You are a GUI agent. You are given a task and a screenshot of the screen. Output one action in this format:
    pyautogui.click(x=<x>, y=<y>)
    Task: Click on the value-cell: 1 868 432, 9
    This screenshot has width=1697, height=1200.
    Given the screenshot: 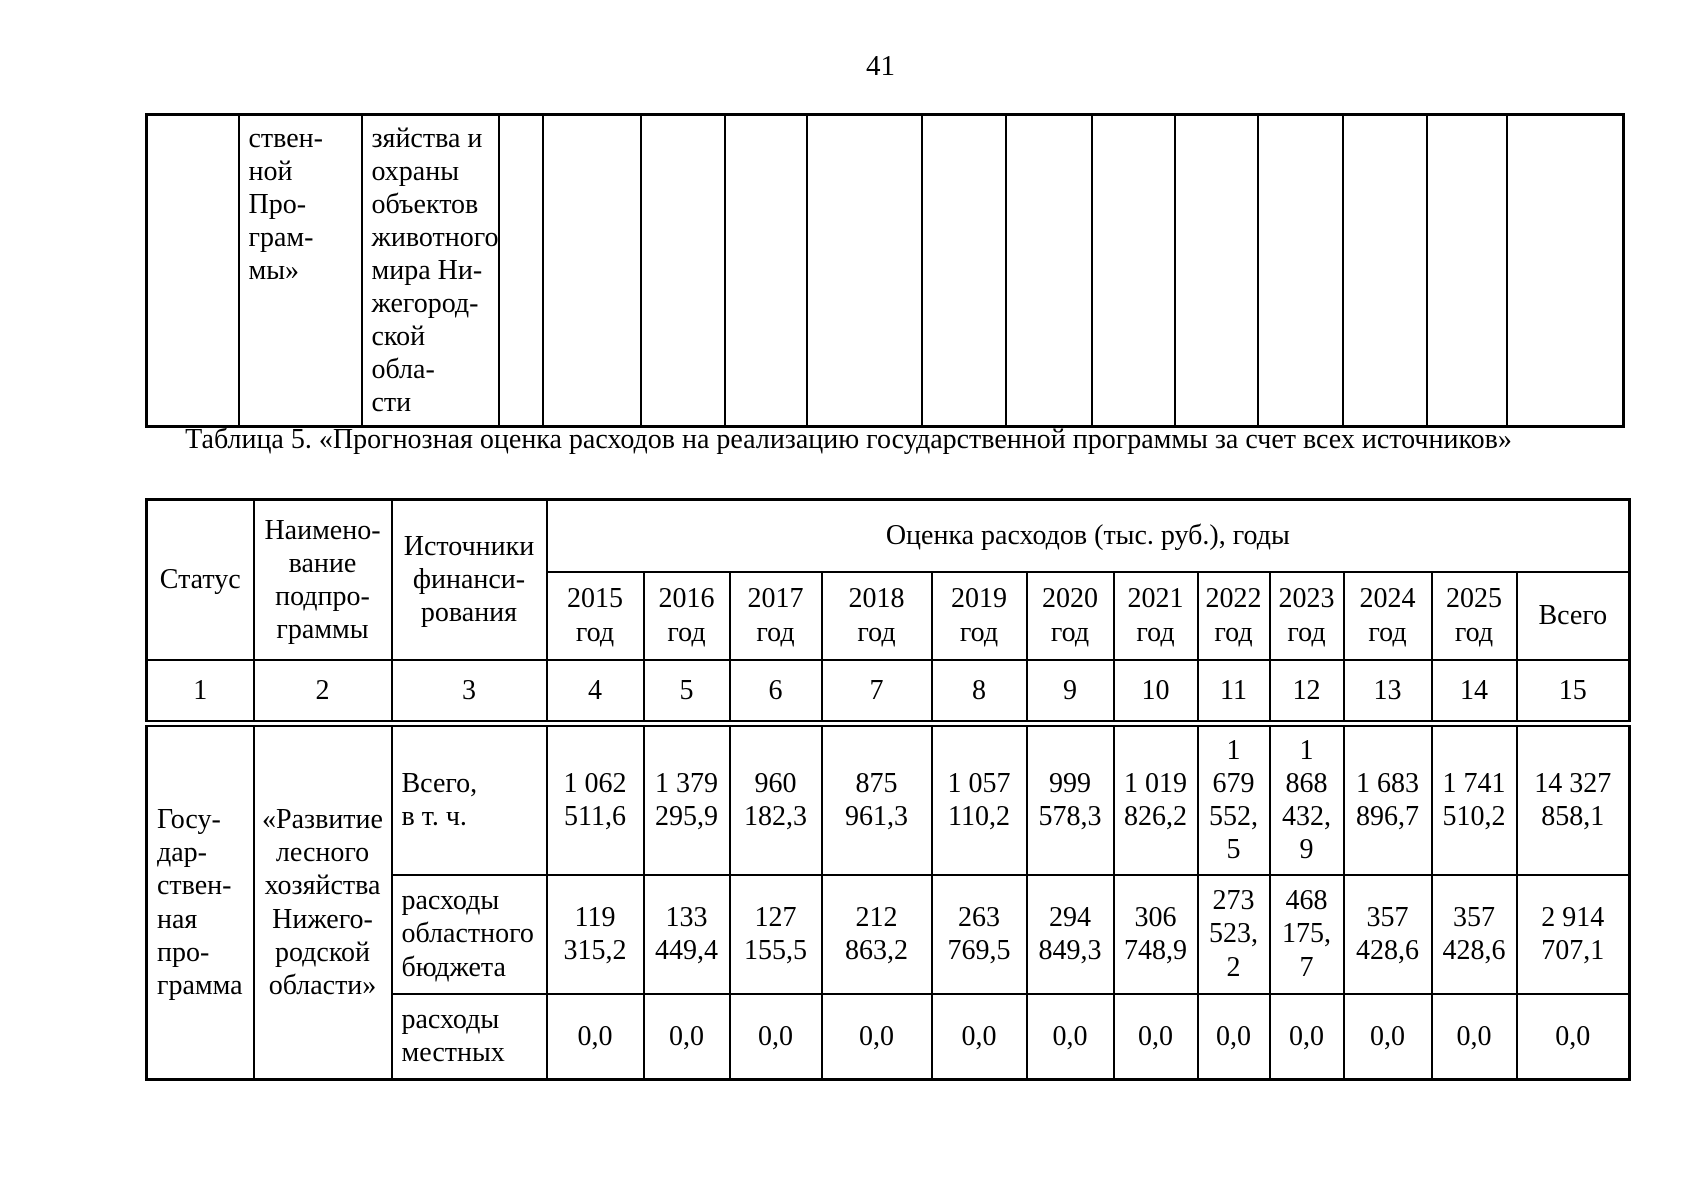 What is the action you would take?
    pyautogui.click(x=1306, y=799)
    